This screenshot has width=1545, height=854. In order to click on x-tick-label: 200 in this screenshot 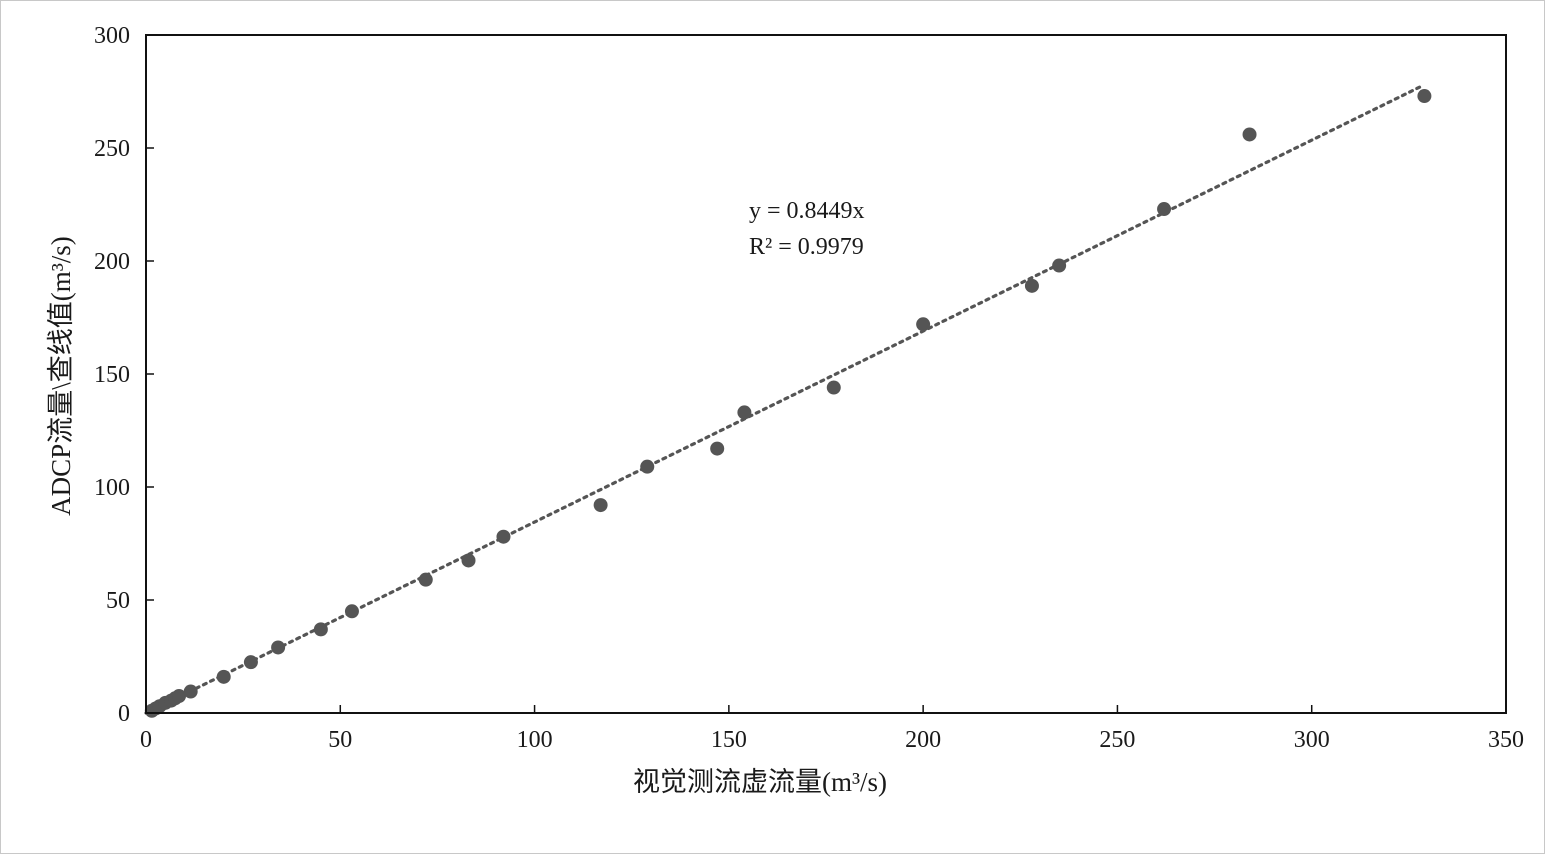, I will do `click(923, 740)`.